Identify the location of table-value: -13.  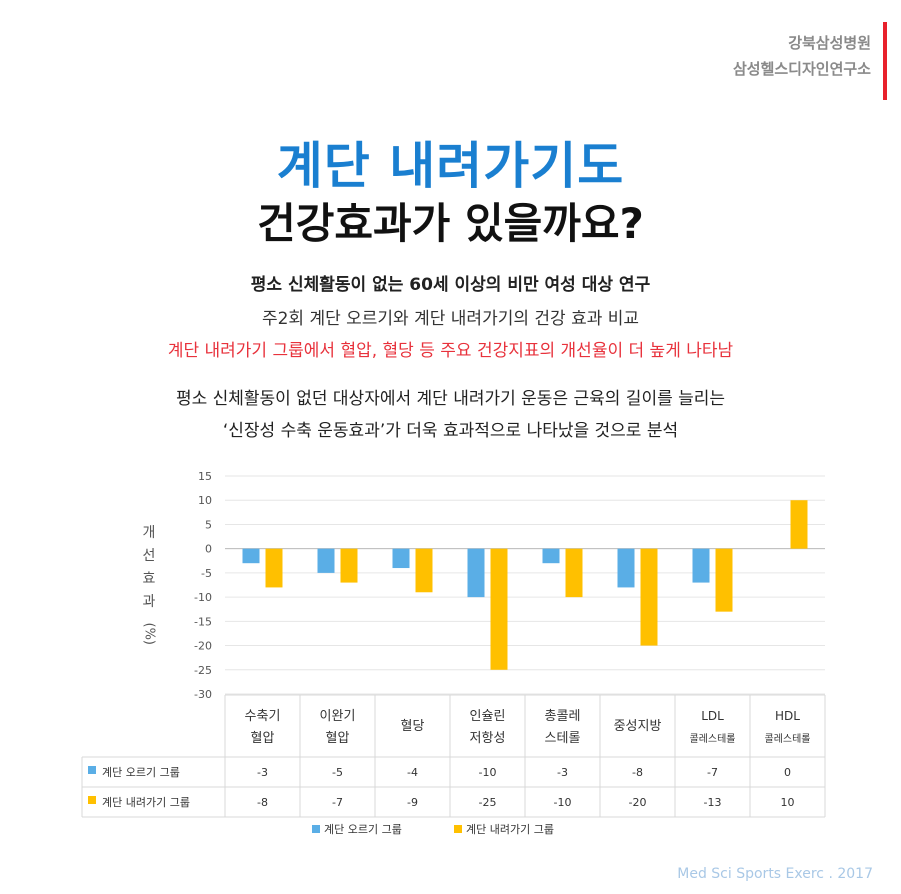
(713, 802).